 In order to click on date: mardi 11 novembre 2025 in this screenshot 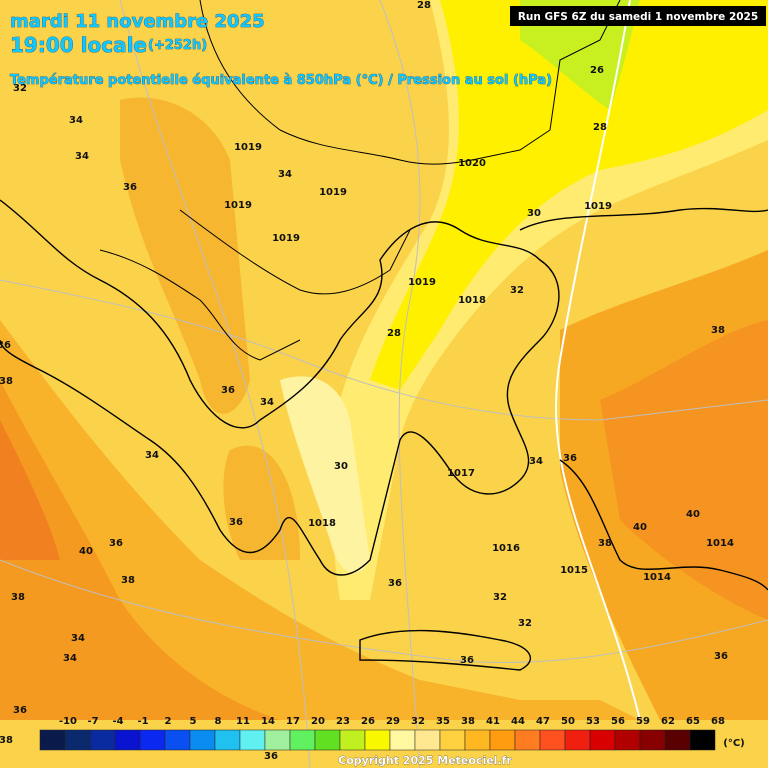, I will do `click(137, 21)`.